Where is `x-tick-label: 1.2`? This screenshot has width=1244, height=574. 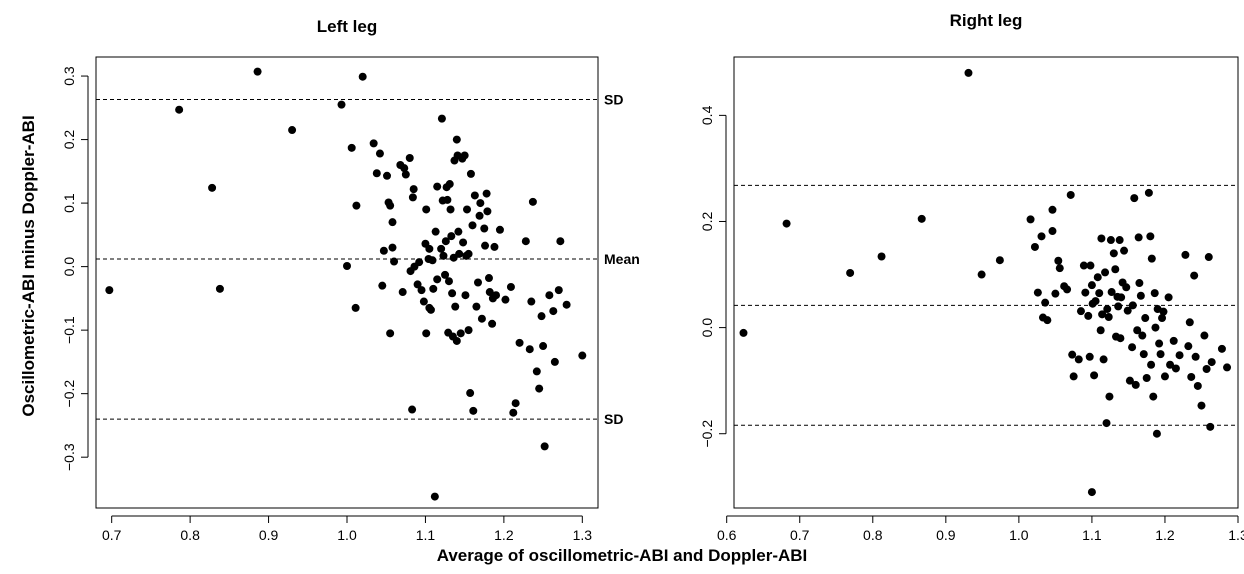
x-tick-label: 1.2 is located at coordinates (1165, 535).